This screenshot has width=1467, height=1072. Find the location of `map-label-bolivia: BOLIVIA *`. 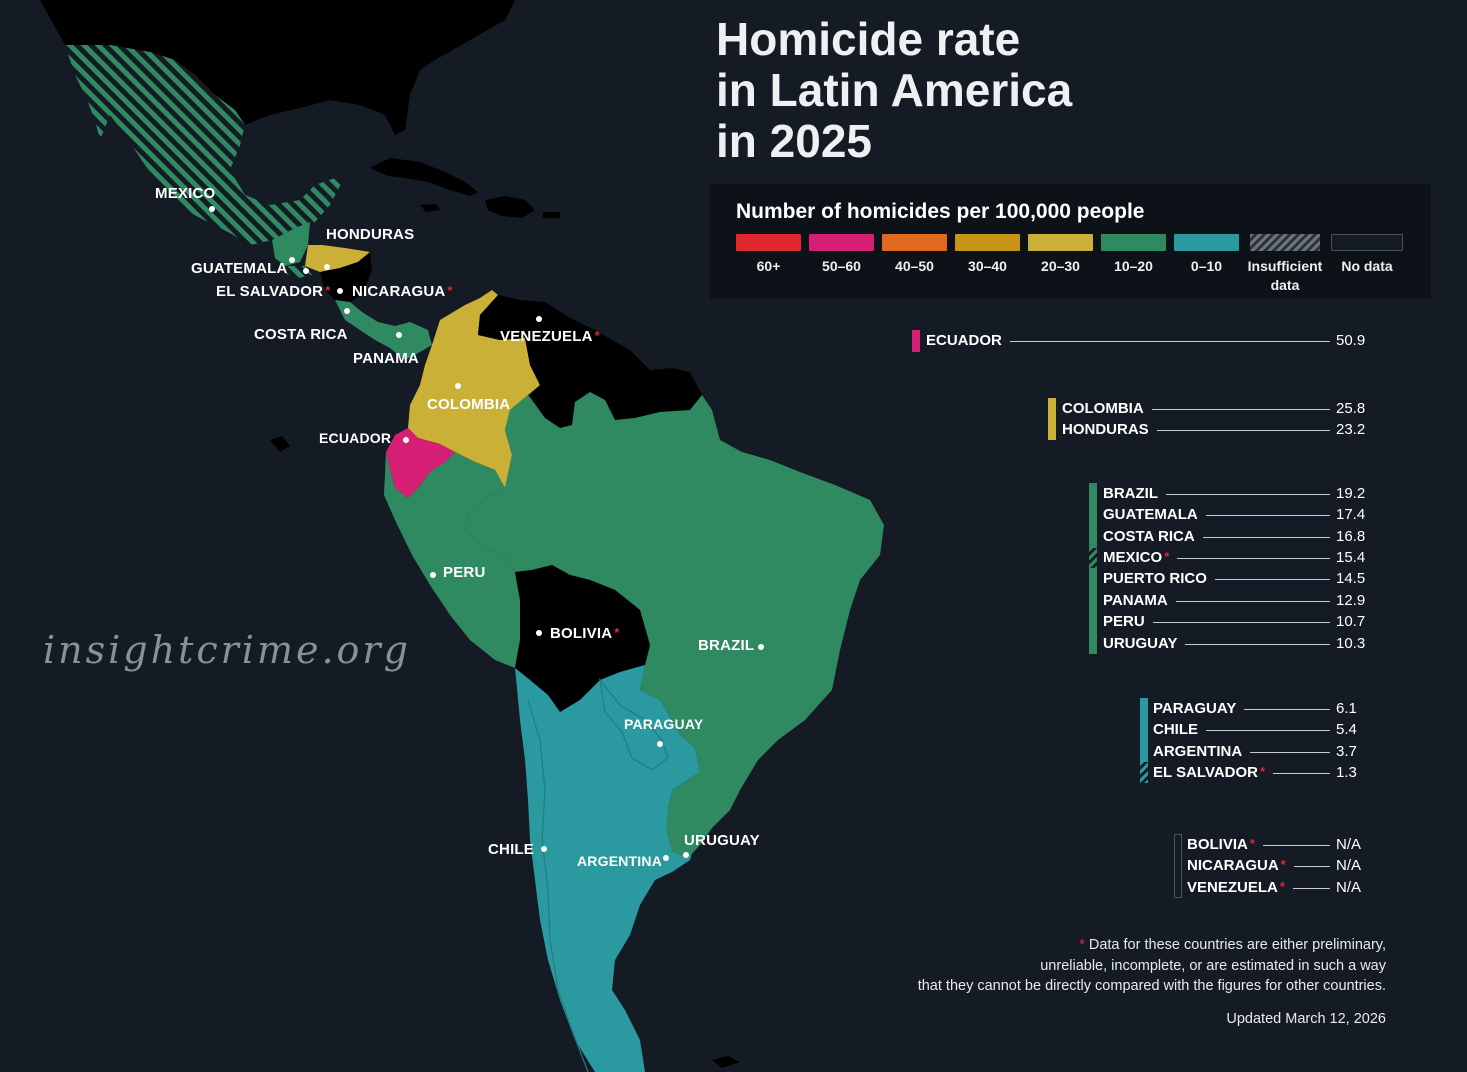

map-label-bolivia: BOLIVIA * is located at coordinates (585, 633).